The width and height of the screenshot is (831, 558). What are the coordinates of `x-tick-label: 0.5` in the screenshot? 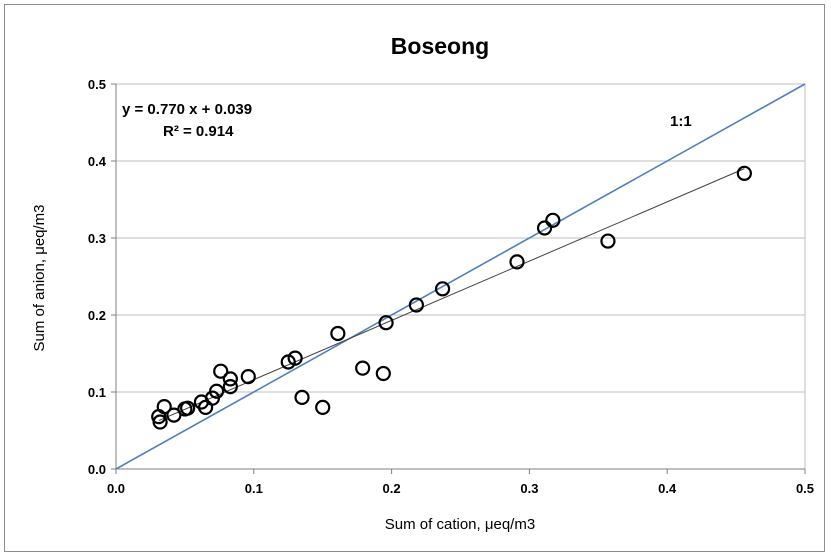 It's located at (805, 488).